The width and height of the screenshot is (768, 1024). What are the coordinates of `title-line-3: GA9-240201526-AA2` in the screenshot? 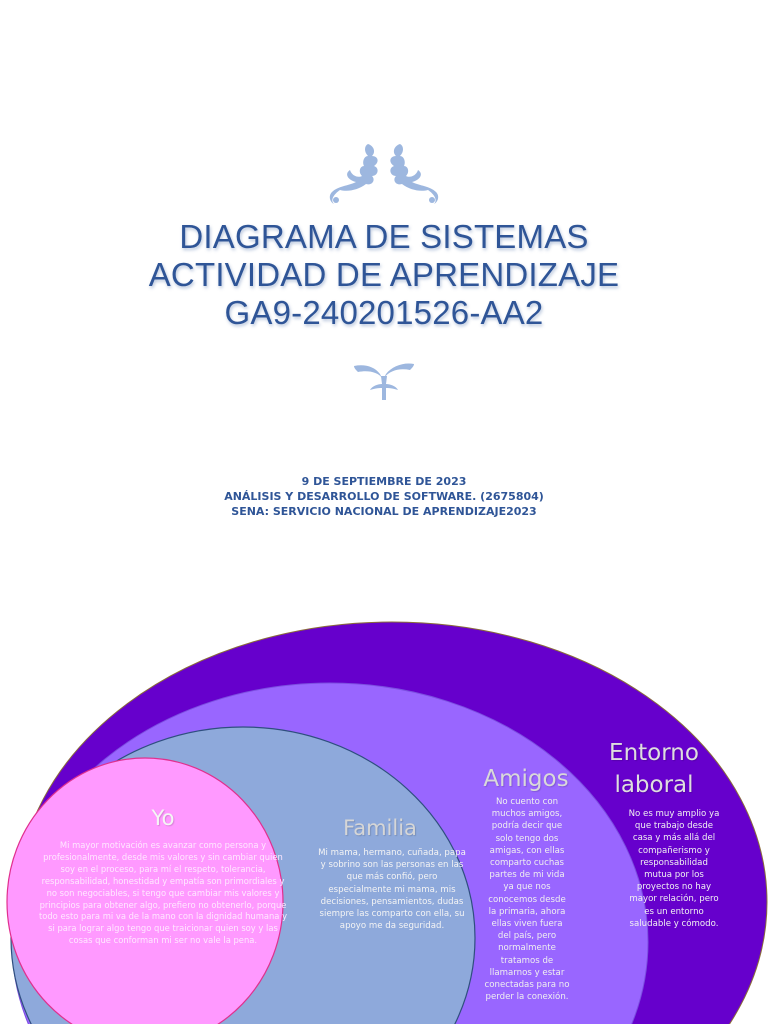 It's located at (384, 312).